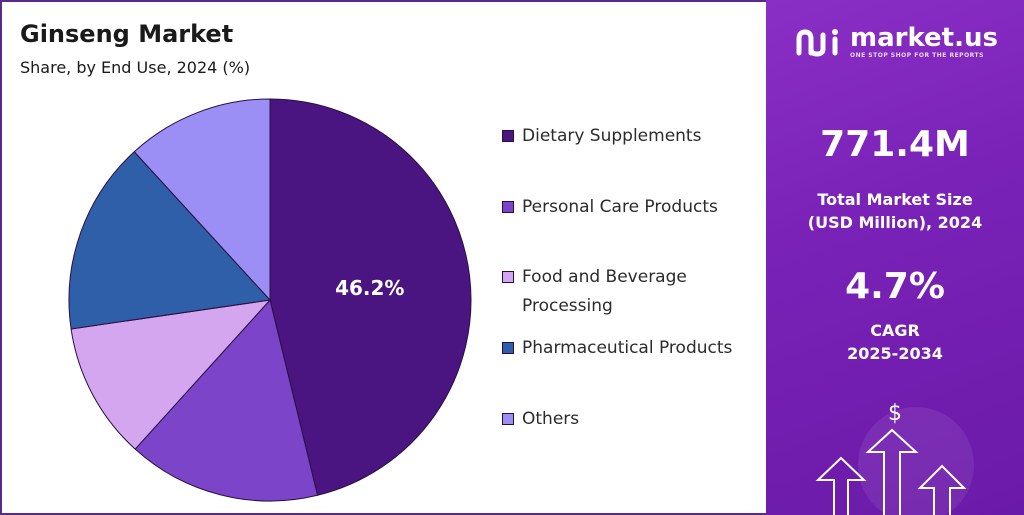 The image size is (1024, 515). Describe the element at coordinates (135, 67) in the screenshot. I see `chart-subtitle: Share, by End Use, 2024 (%)` at that location.